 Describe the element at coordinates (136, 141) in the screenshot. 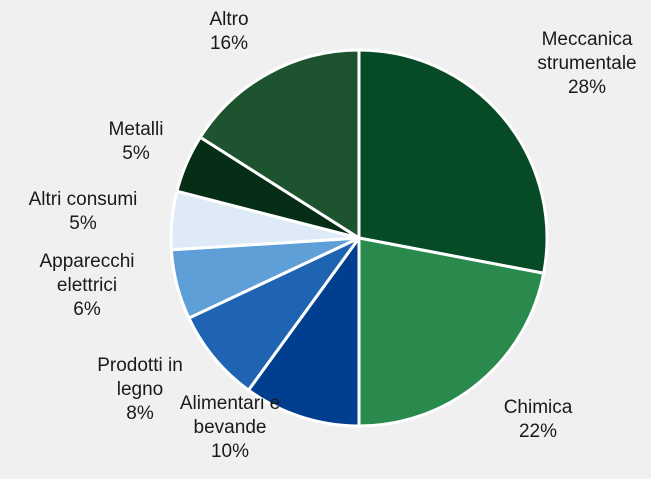

I see `slice-label: Metalli 5%` at that location.